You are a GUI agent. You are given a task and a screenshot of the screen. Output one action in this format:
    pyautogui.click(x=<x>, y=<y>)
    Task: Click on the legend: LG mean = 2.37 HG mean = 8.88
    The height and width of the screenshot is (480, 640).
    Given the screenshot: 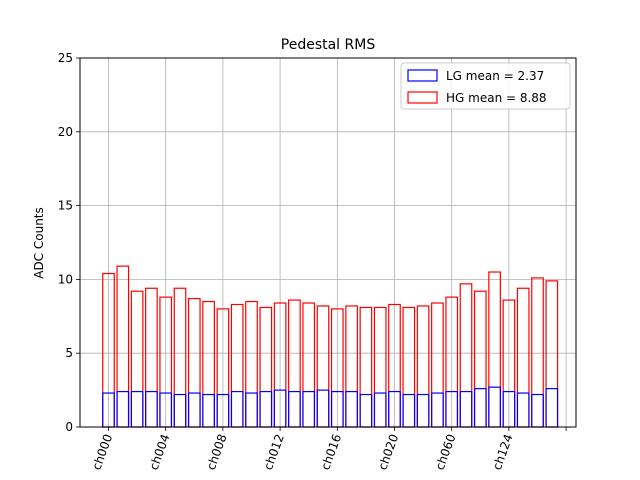 What is the action you would take?
    pyautogui.click(x=485, y=86)
    